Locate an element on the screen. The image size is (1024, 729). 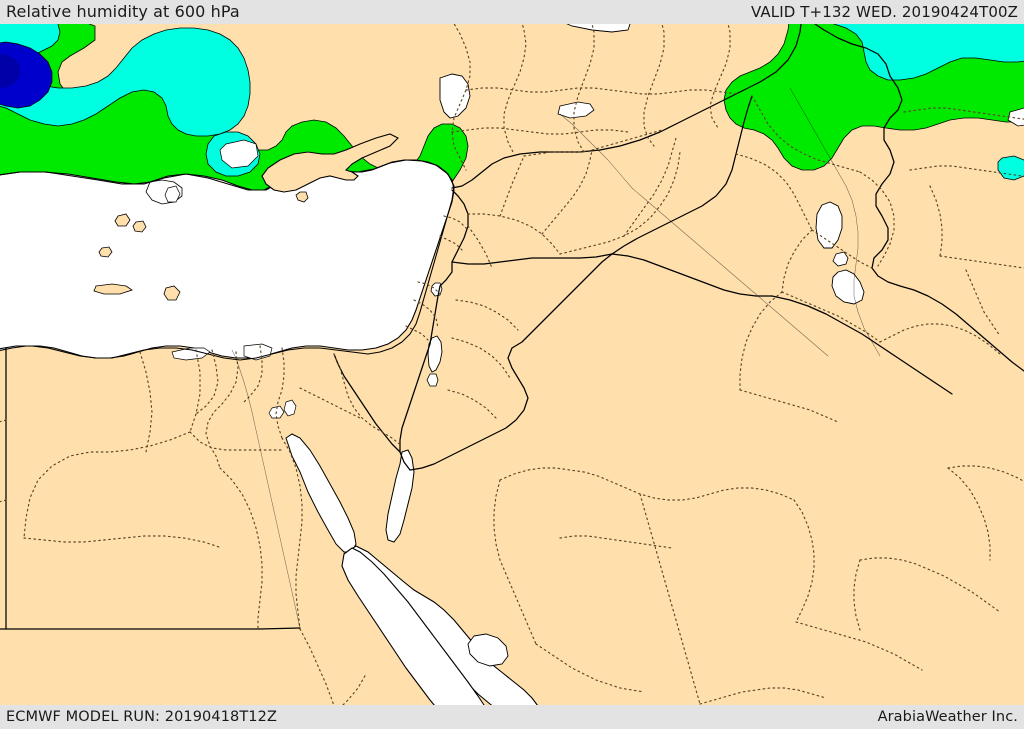
island-a is located at coordinates (122, 220).